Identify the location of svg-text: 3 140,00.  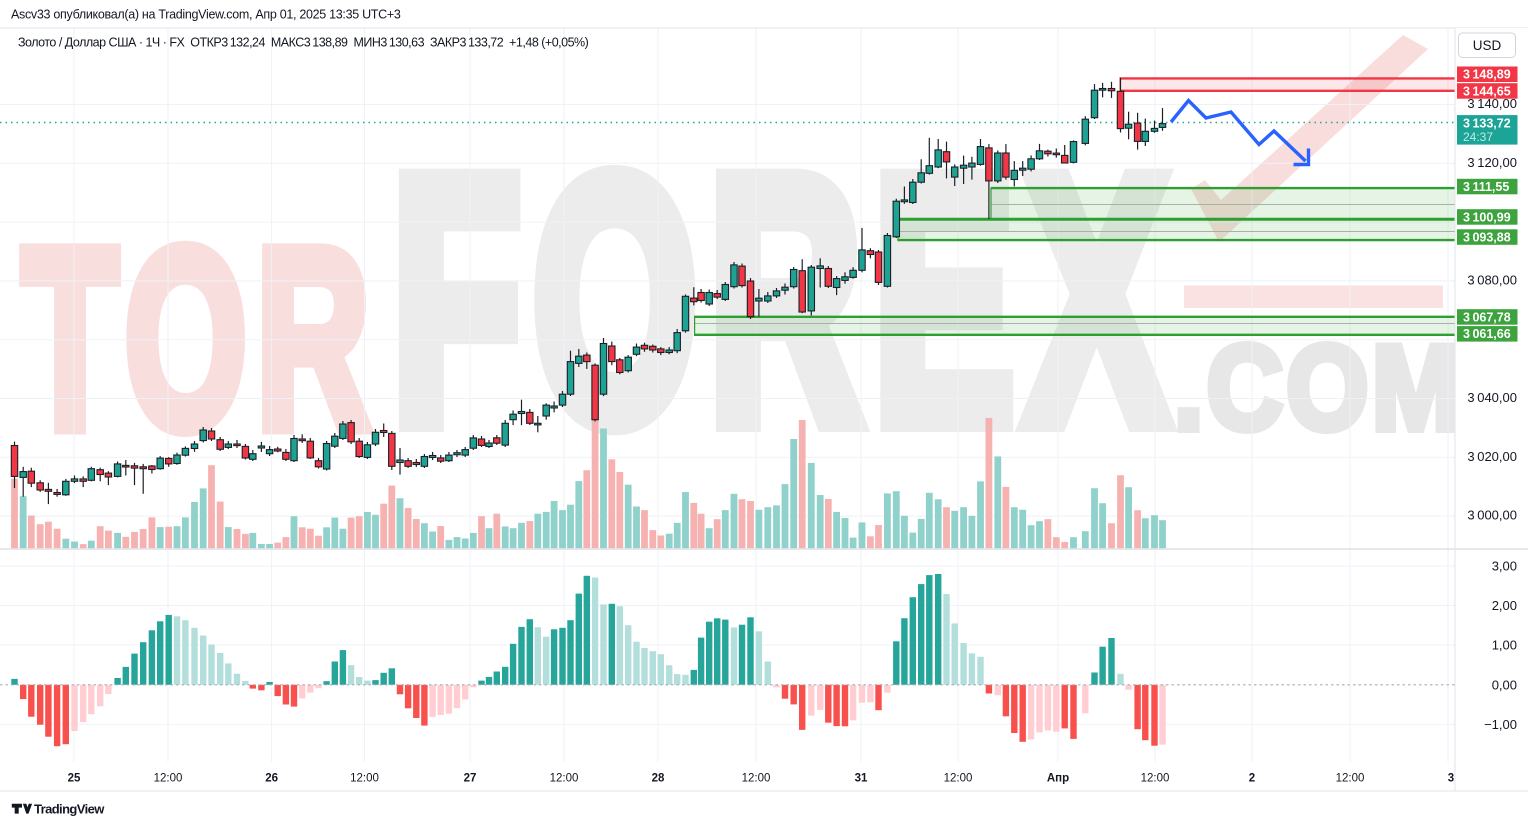
(1492, 103).